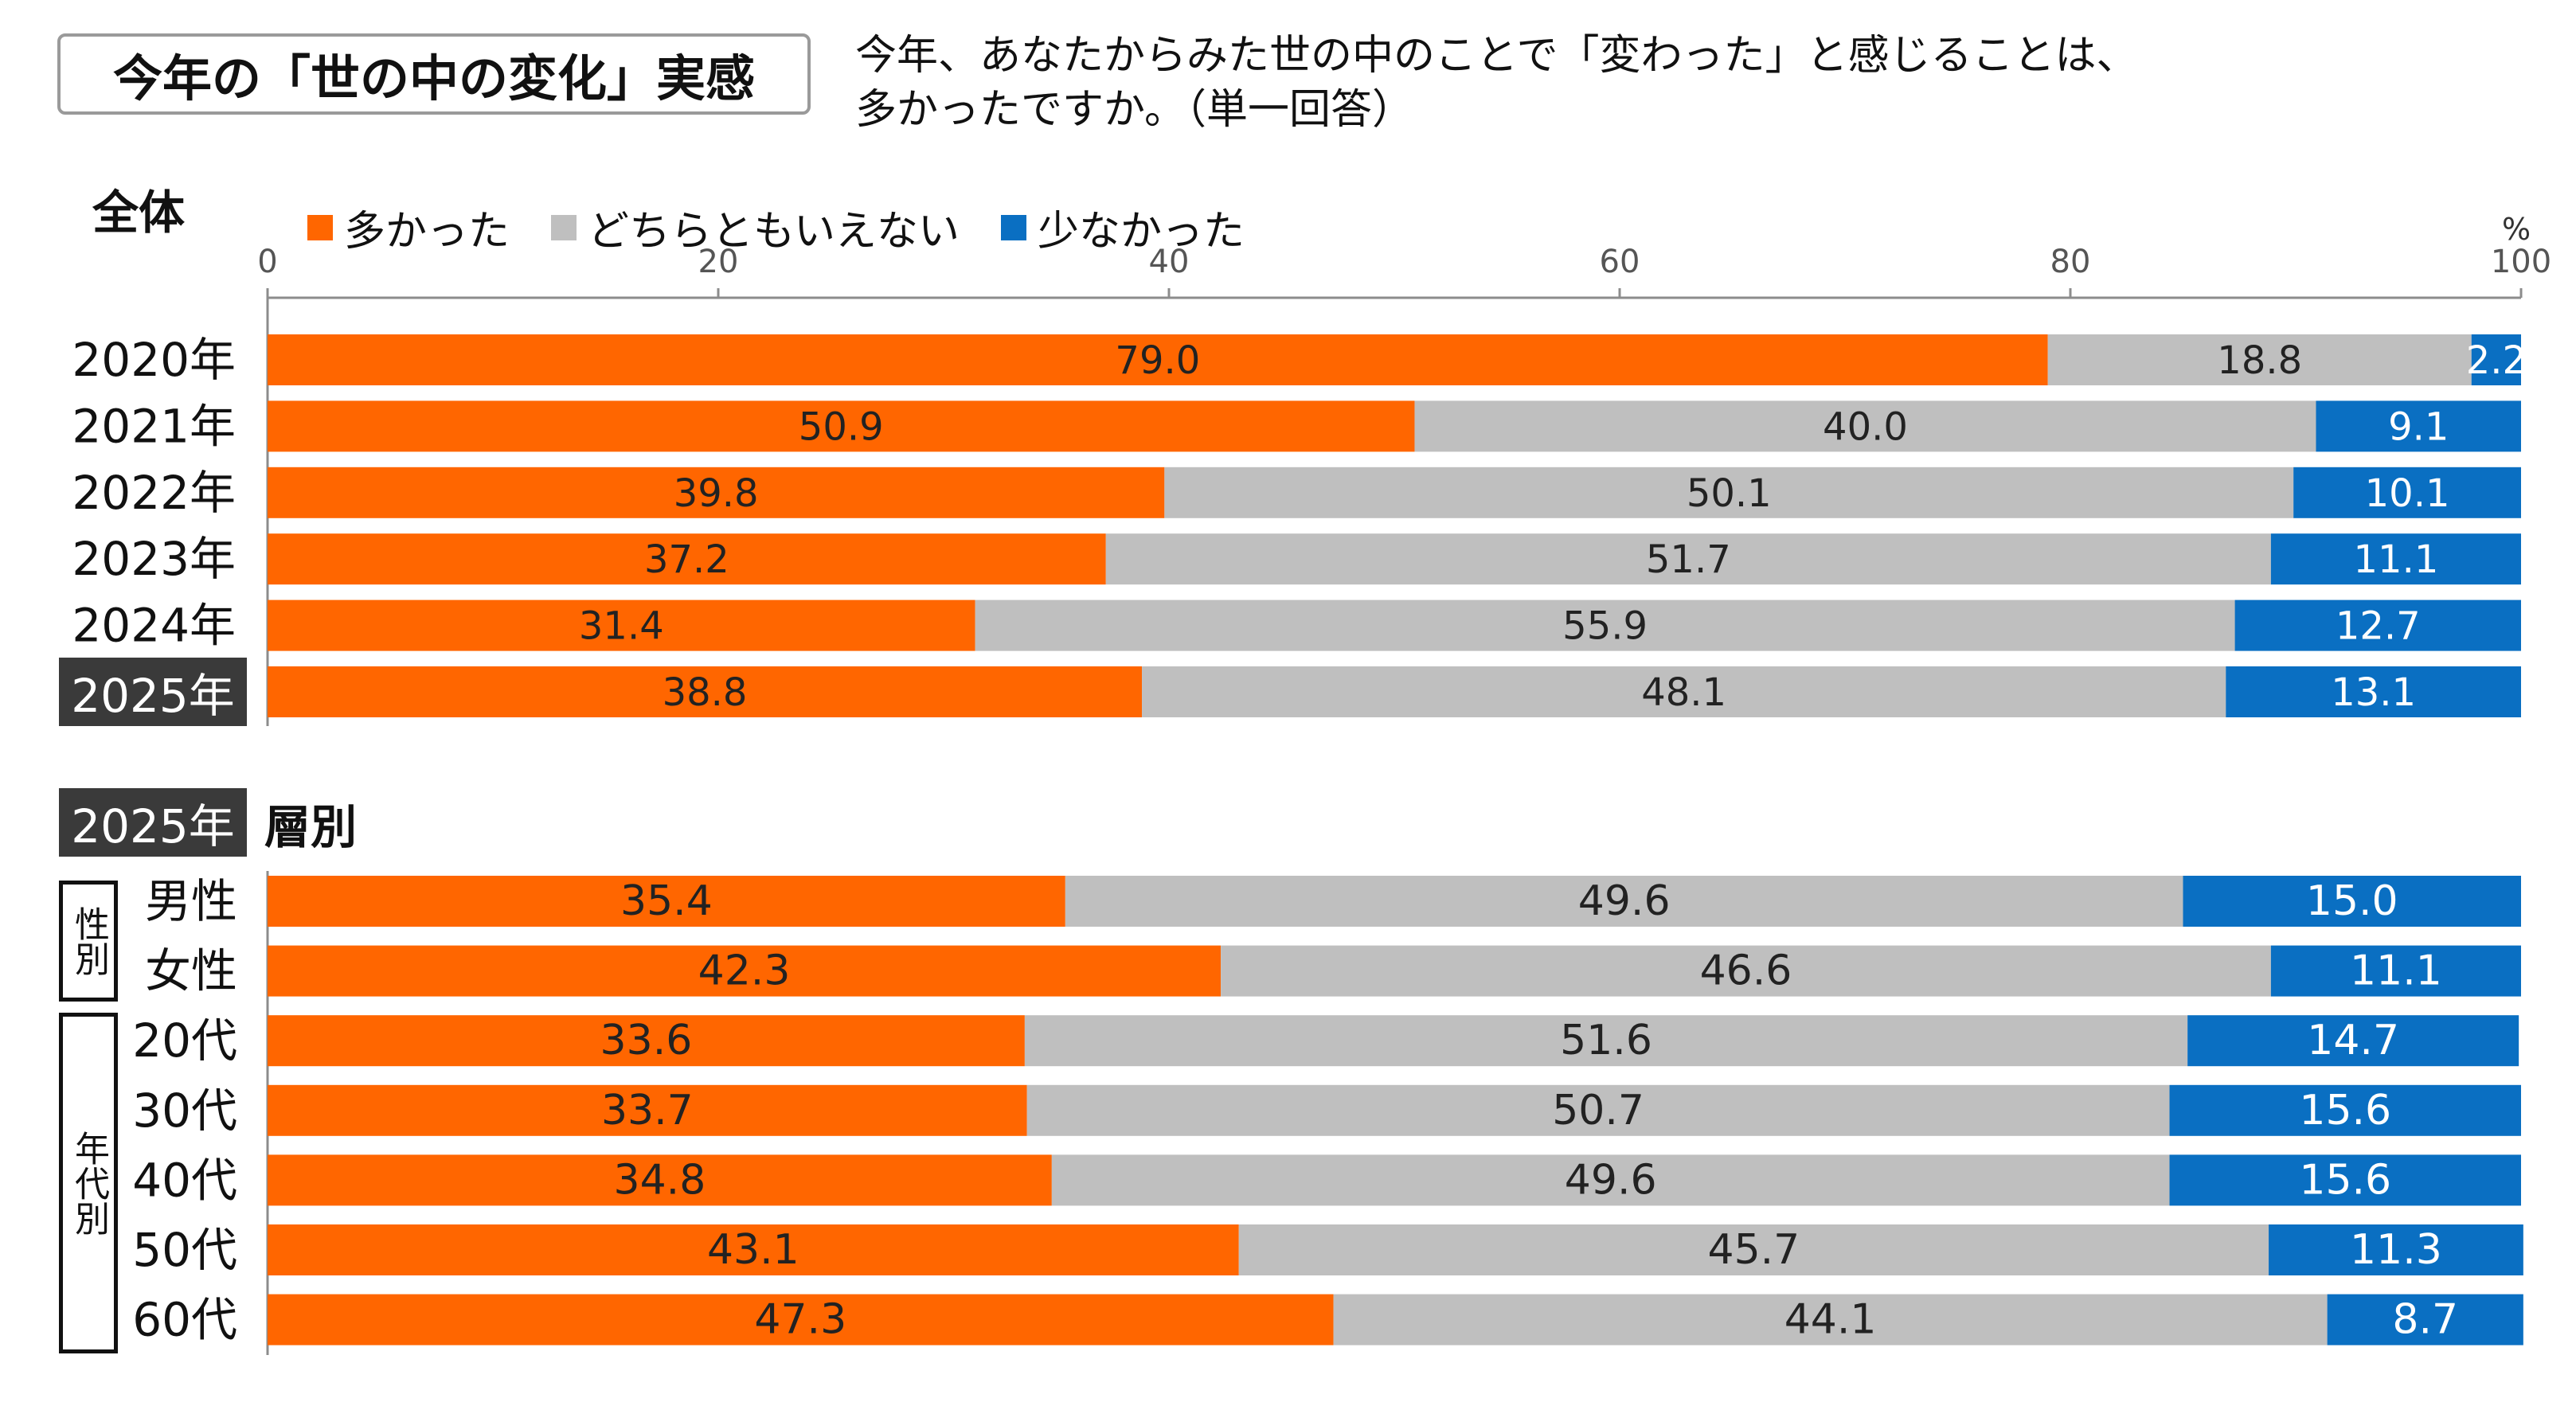 The image size is (2576, 1402). Describe the element at coordinates (718, 262) in the screenshot. I see `x-tick-label: 20` at that location.